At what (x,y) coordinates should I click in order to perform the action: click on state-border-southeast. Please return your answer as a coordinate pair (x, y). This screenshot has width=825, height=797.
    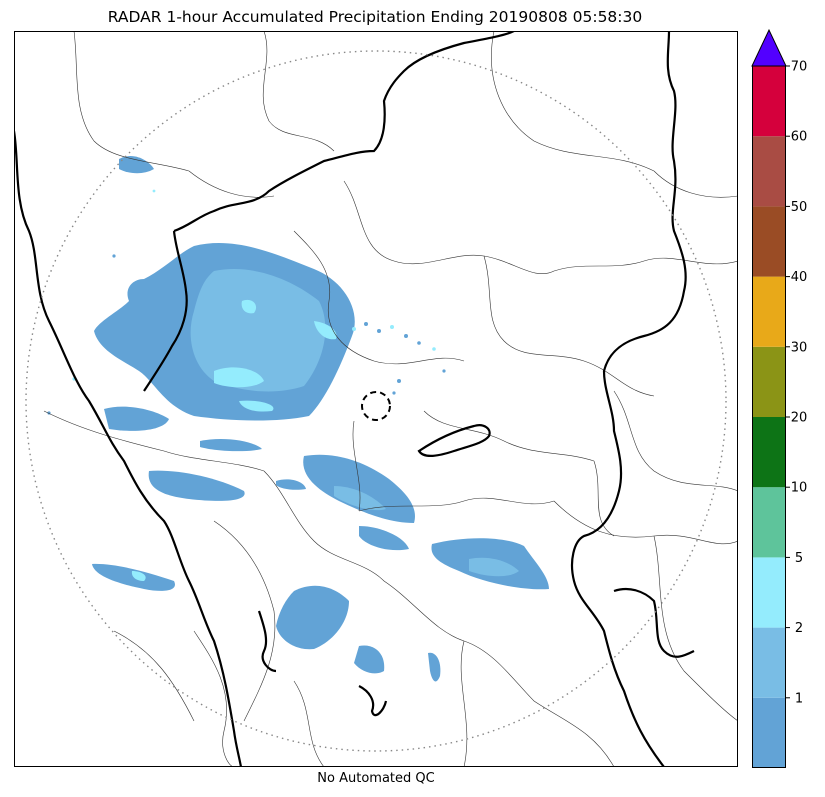
    Looking at the image, I should click on (654, 622).